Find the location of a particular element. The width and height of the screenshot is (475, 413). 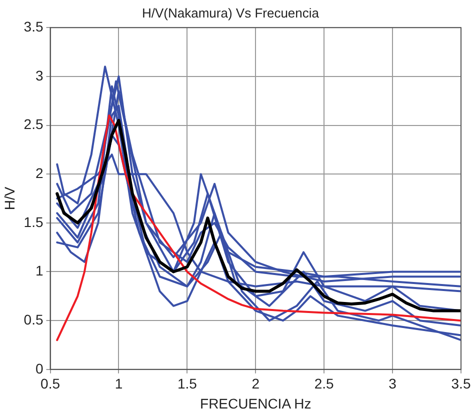

x-tick-label: 3 is located at coordinates (392, 384).